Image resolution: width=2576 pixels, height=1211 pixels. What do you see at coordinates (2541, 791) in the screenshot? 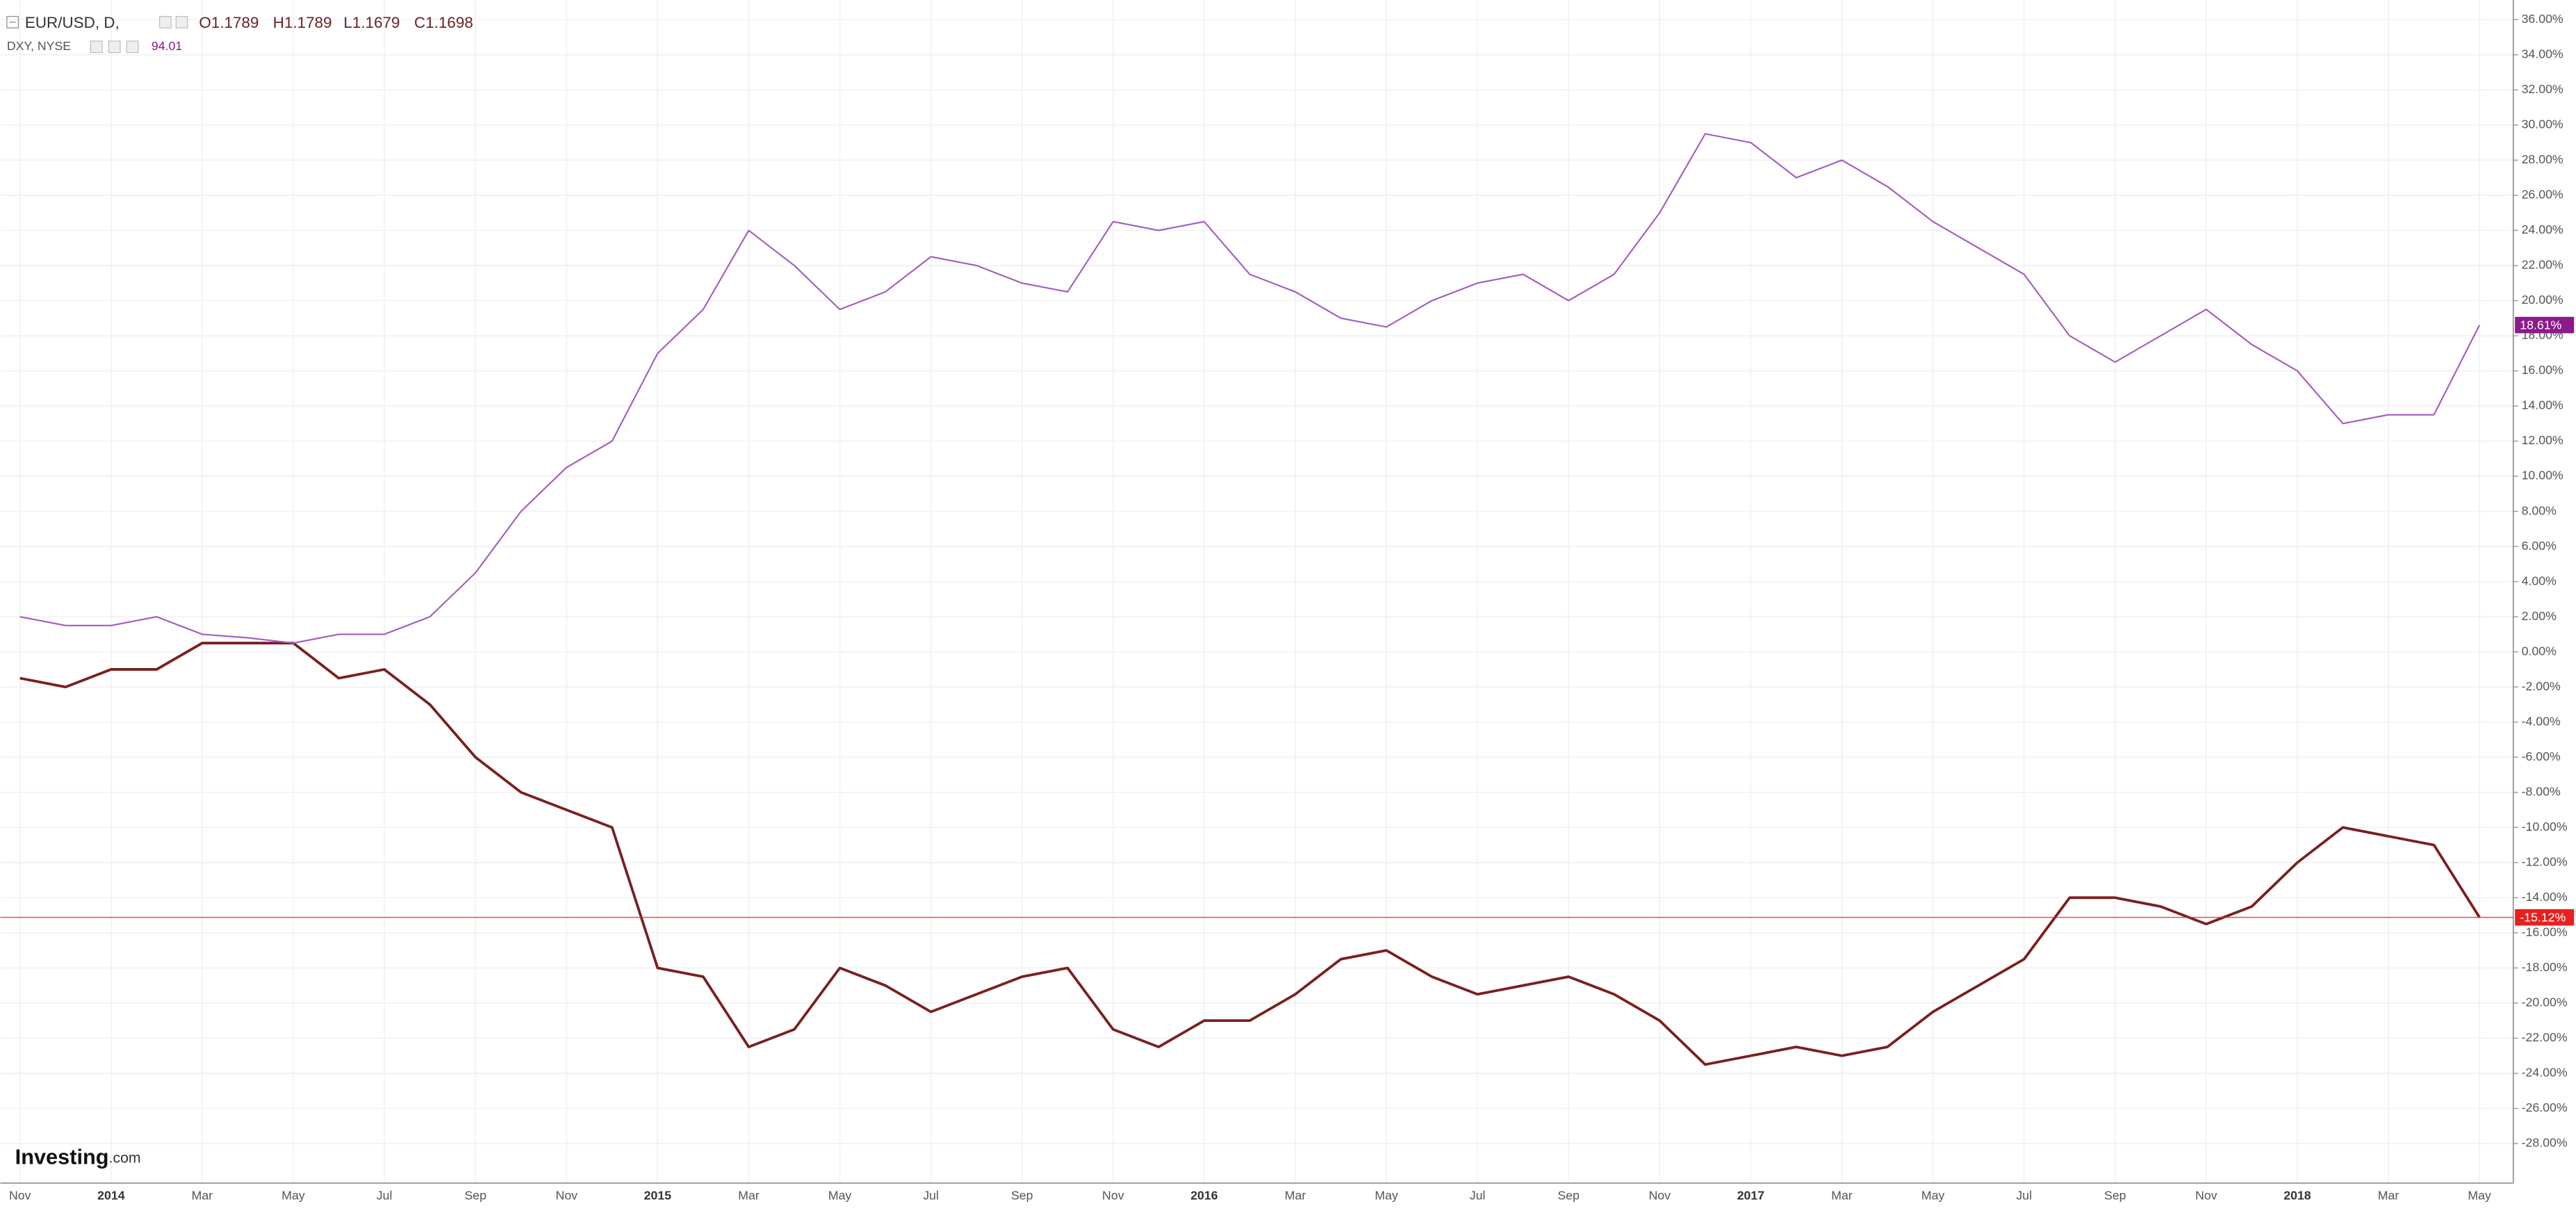
I see `y-tick-label: -8.00%` at bounding box center [2541, 791].